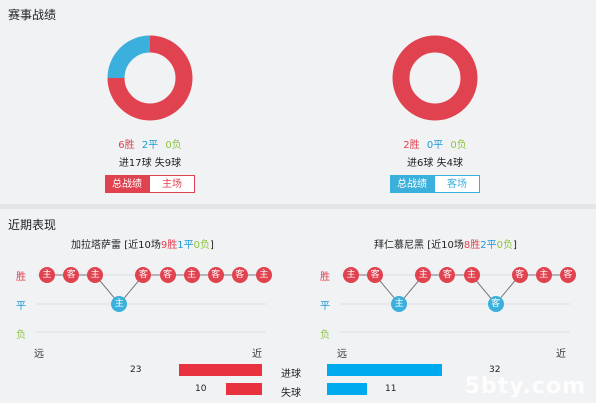 The image size is (596, 403). What do you see at coordinates (47, 275) in the screenshot?
I see `left-form-dot-0: 主` at bounding box center [47, 275].